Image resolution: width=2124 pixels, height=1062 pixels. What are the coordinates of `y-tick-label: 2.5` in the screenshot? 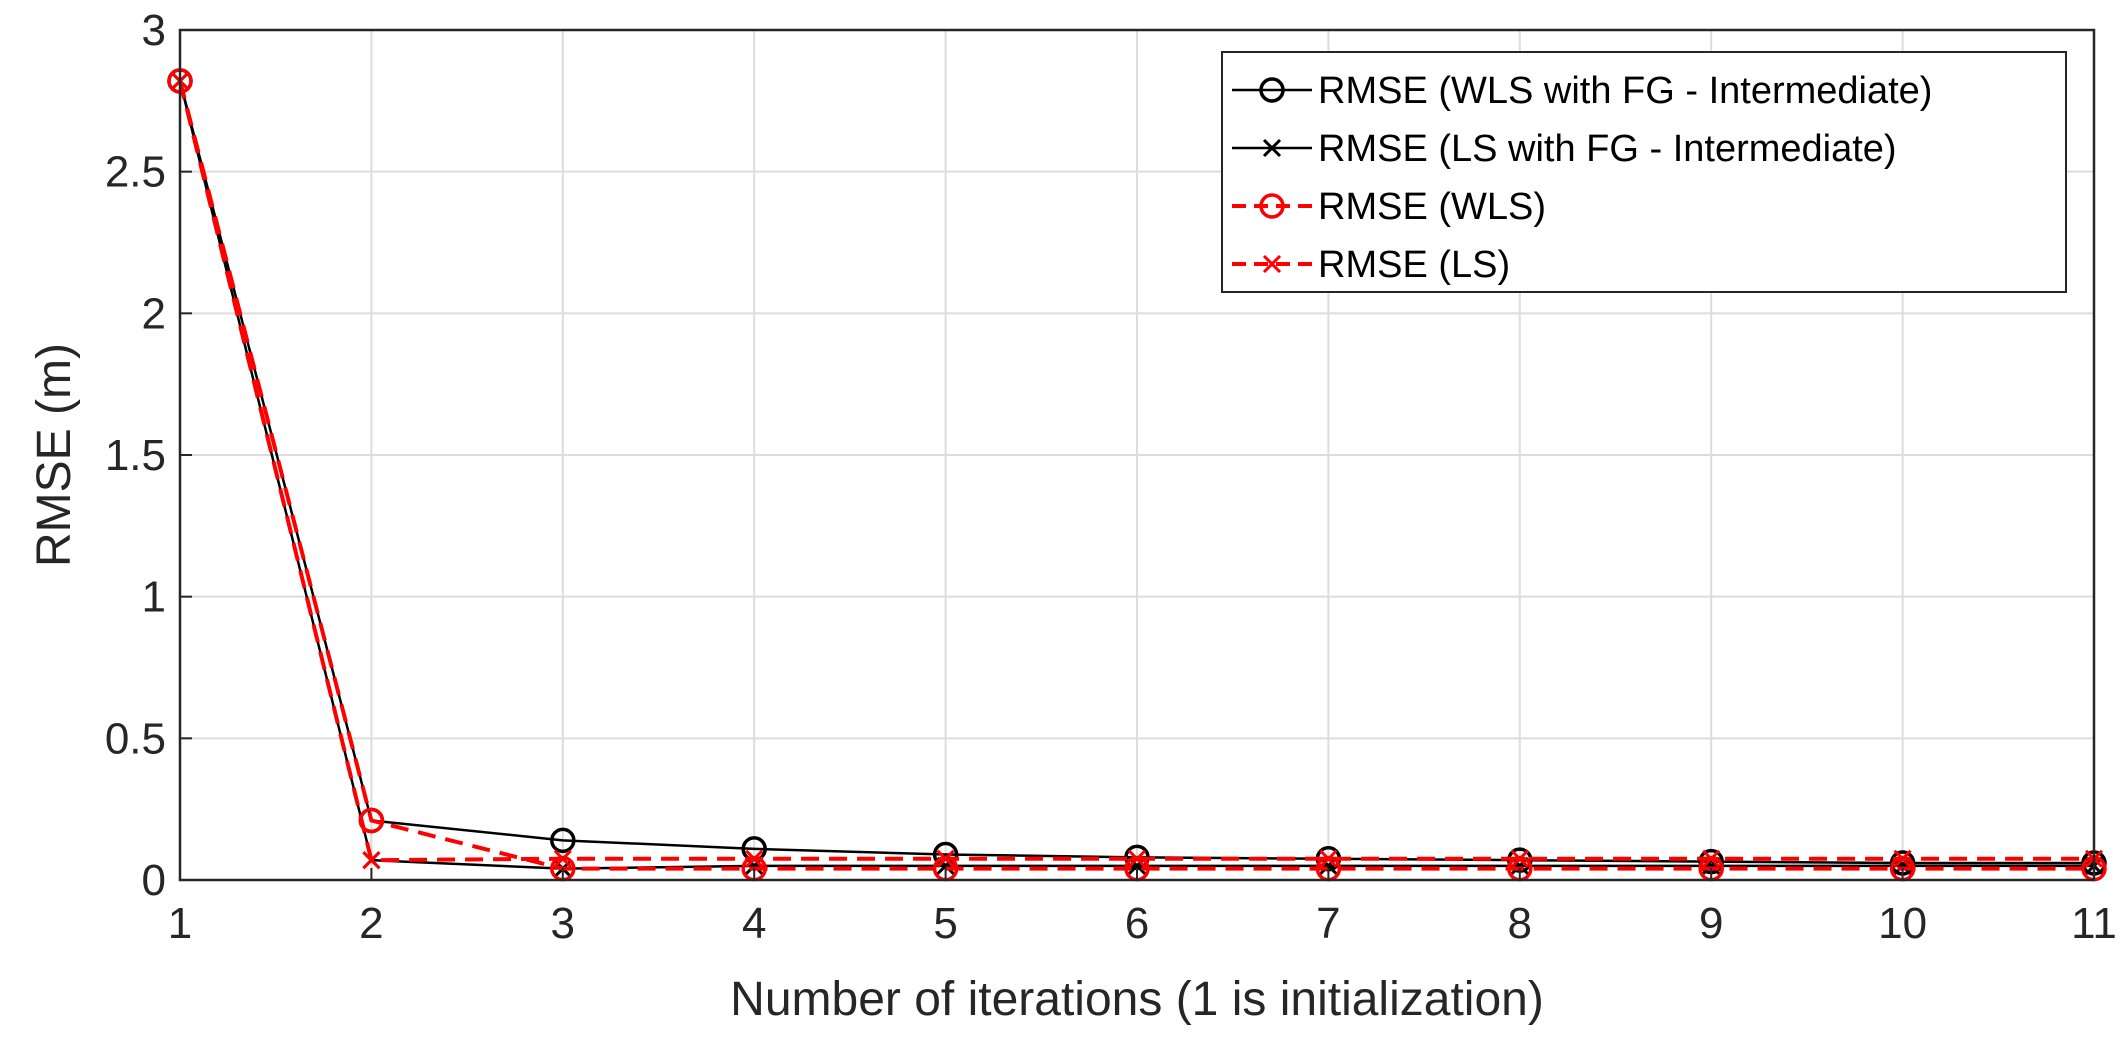 It's located at (135, 172).